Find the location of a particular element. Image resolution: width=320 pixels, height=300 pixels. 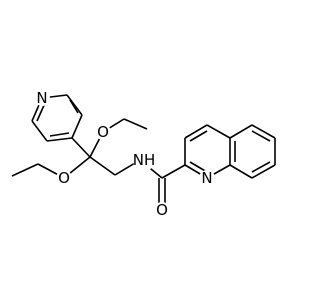

atom-label: NH is located at coordinates (144, 160).